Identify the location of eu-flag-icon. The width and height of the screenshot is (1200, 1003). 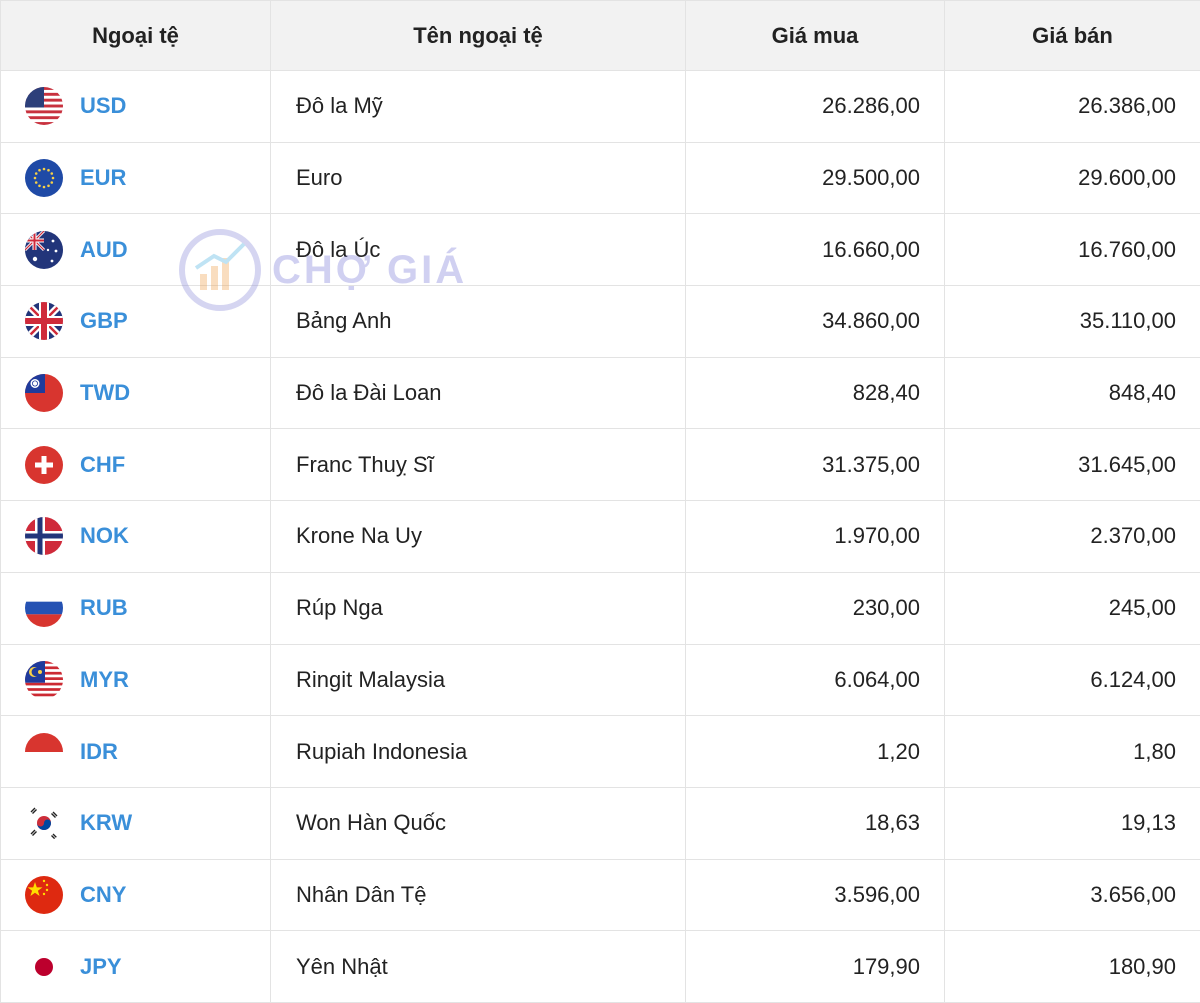
(44, 178).